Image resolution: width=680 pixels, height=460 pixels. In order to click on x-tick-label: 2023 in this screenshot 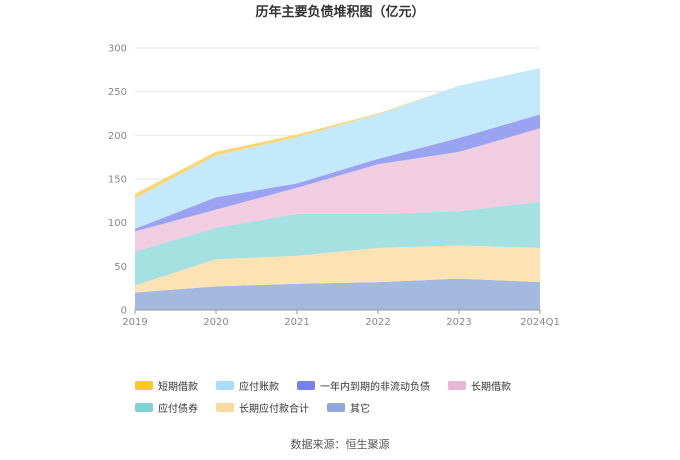, I will do `click(458, 322)`.